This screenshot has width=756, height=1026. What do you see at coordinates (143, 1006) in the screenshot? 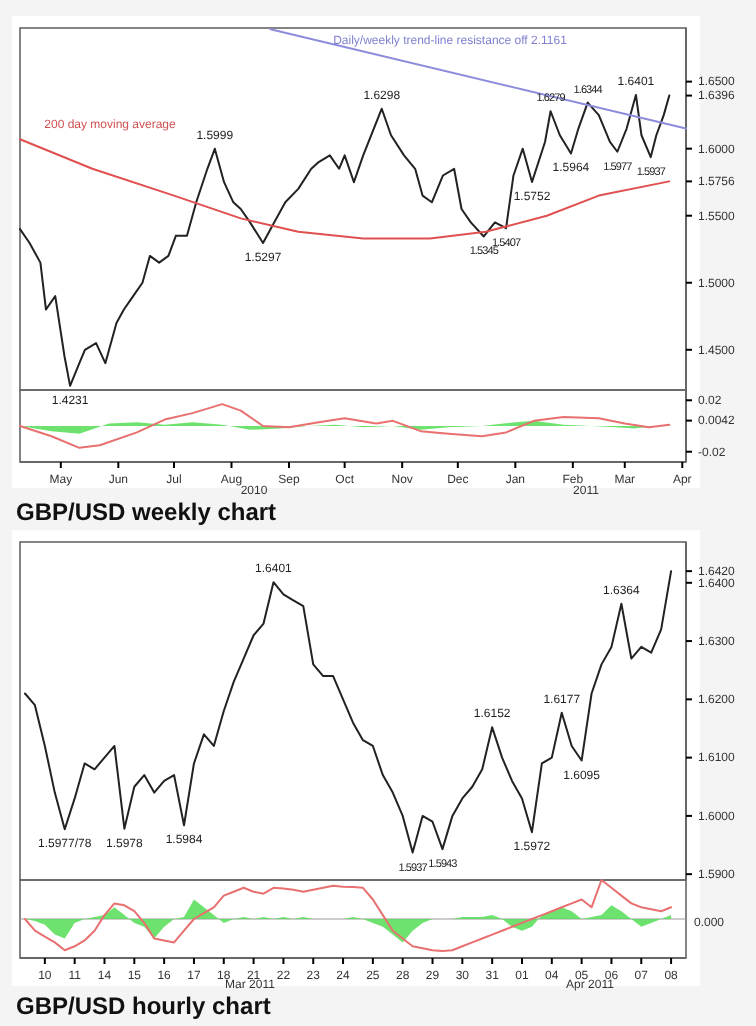
I see `text: GBP/USD hourly chart` at bounding box center [143, 1006].